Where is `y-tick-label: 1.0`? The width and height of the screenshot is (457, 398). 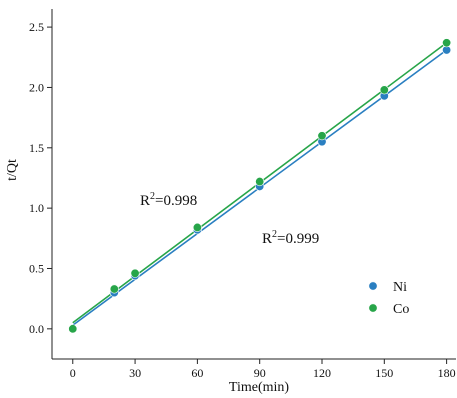
y-tick-label: 1.0 is located at coordinates (36, 208).